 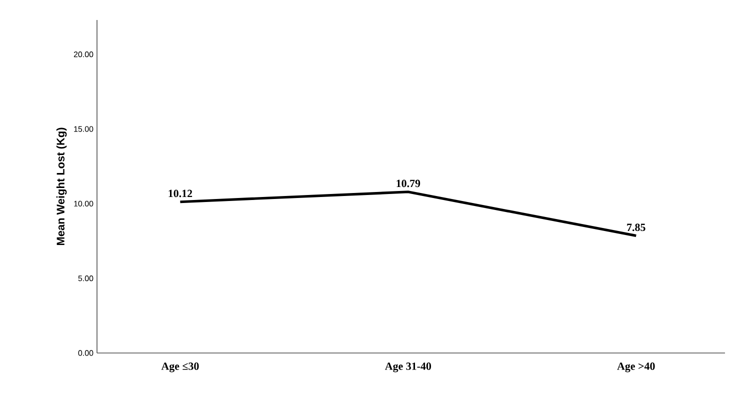 What do you see at coordinates (61, 187) in the screenshot?
I see `y-axis-title: Mean Weight Lost (Kg)` at bounding box center [61, 187].